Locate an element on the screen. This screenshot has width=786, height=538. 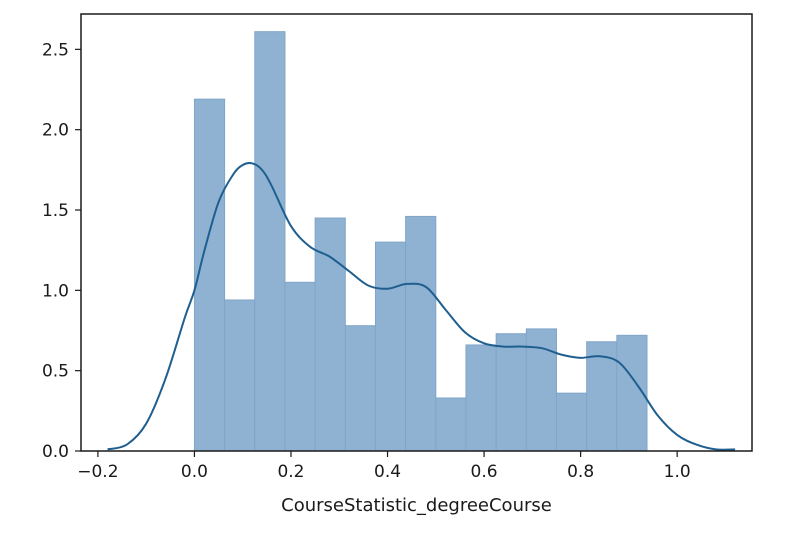
x-tick-label: 0.6 is located at coordinates (484, 472).